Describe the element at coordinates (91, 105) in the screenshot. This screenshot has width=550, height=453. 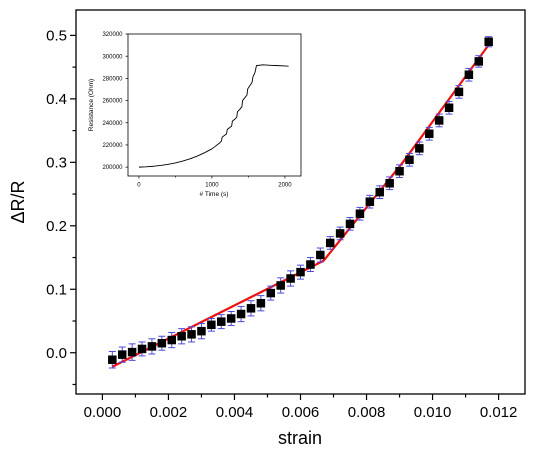
I see `inset-y-axis-title: Resistance (Ohm)` at that location.